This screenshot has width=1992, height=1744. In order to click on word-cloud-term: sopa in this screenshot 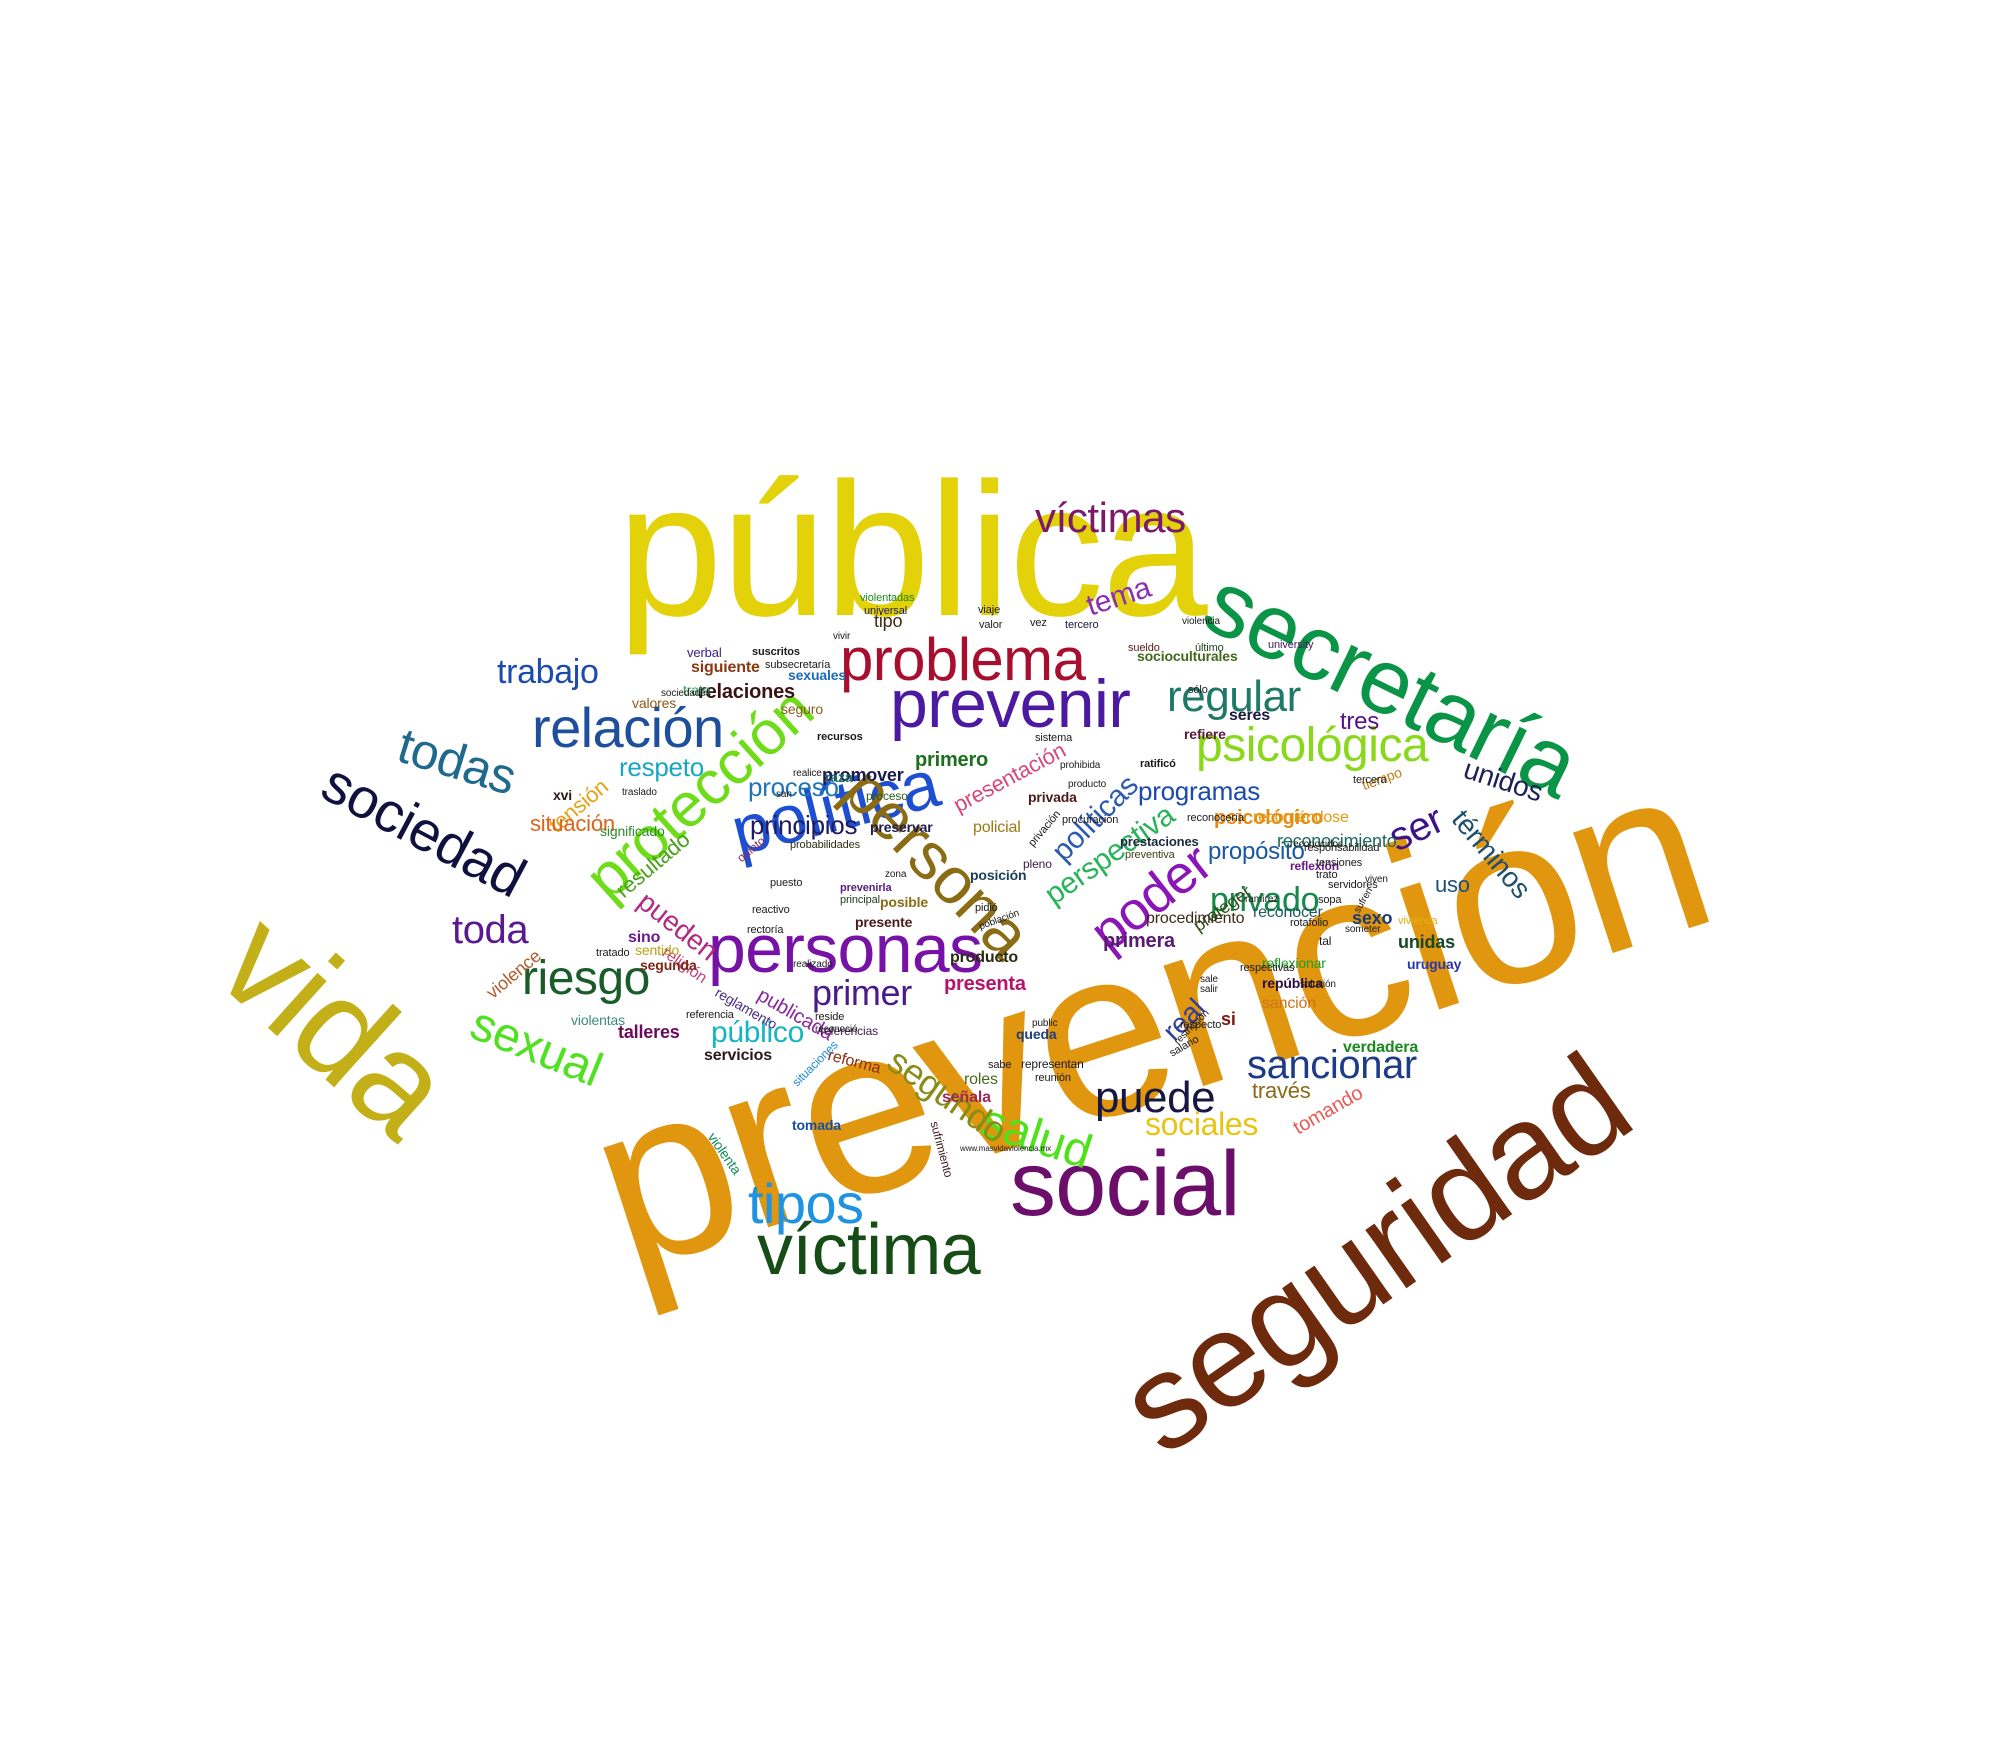, I will do `click(1330, 900)`.